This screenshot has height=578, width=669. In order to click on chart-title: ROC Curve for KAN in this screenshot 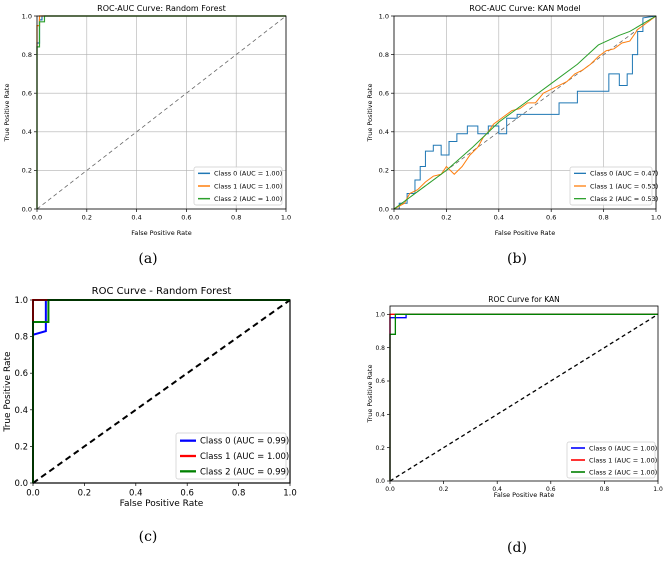, I will do `click(523, 299)`.